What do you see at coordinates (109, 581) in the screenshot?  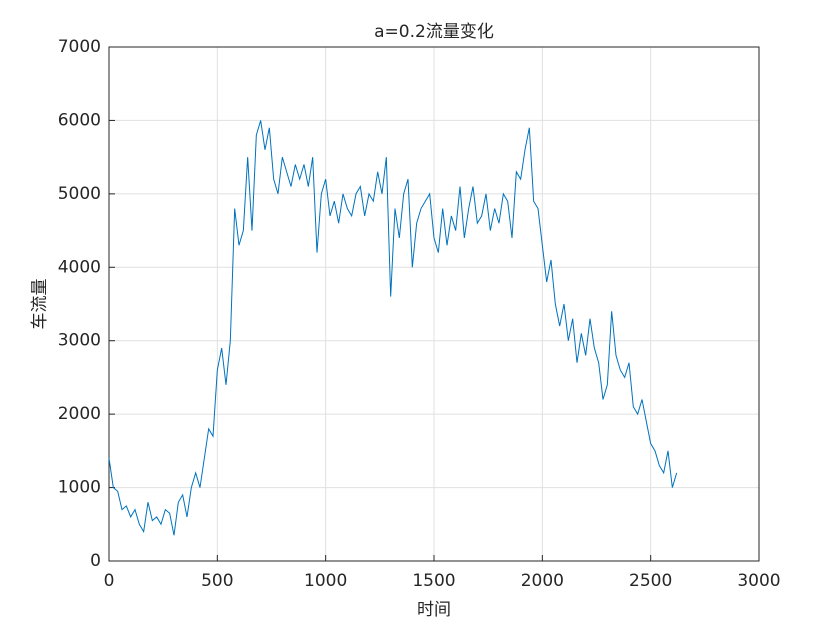 I see `x-tick-label: 0` at bounding box center [109, 581].